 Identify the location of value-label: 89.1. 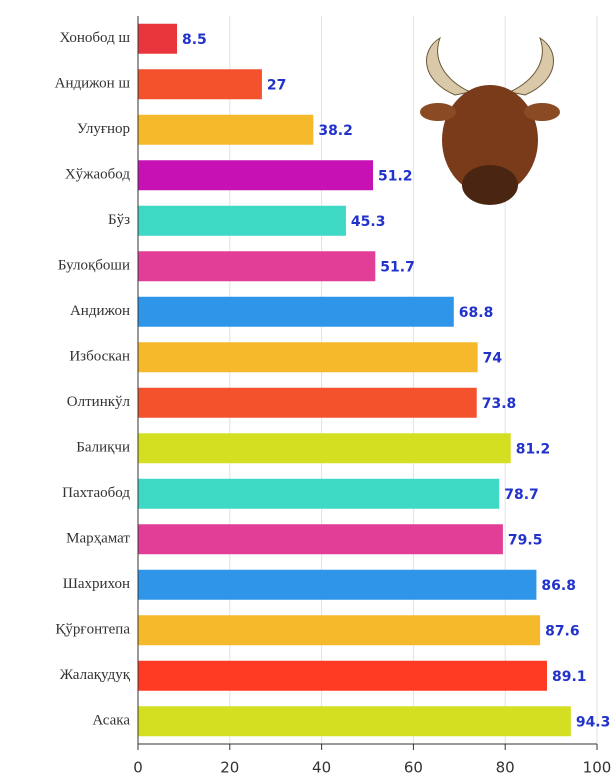
(569, 677).